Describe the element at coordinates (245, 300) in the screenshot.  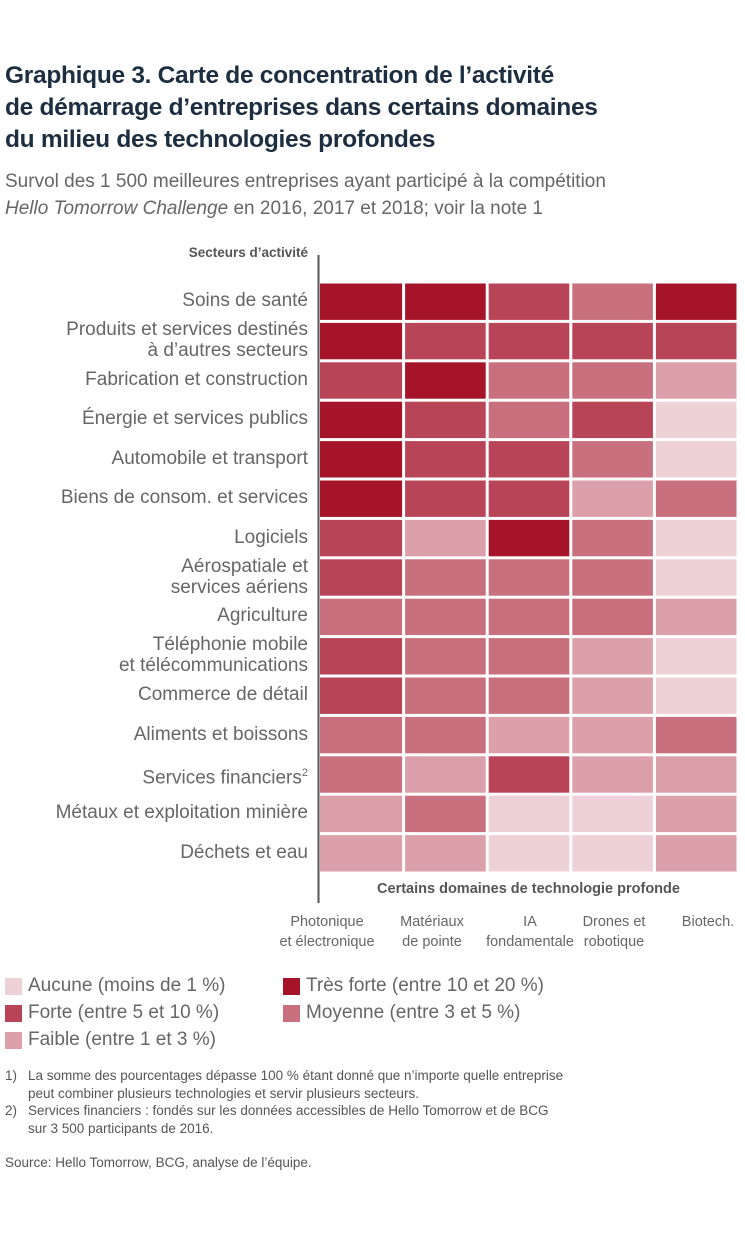
I see `row-label: Soins de santé` at that location.